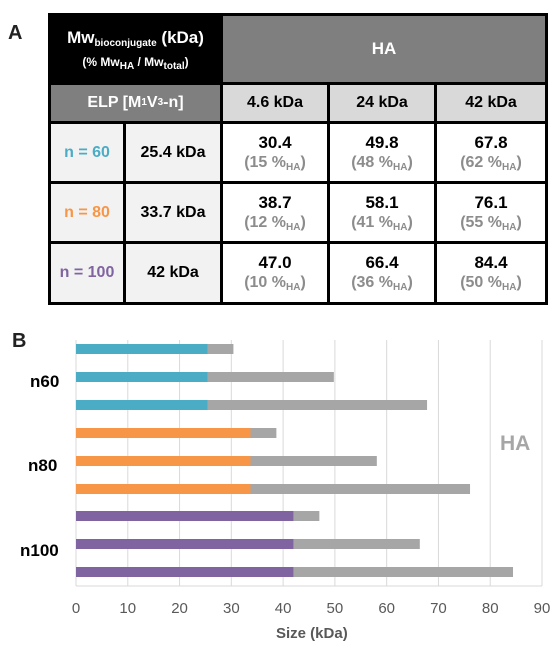 This screenshot has height=648, width=553. What do you see at coordinates (275, 103) in the screenshot?
I see `ha-column-header: 4.6 kDa` at bounding box center [275, 103].